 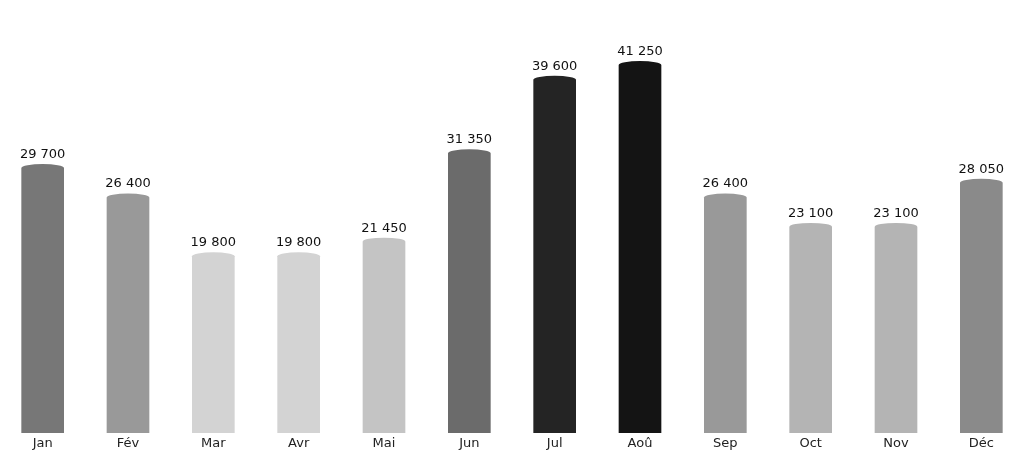 I want to click on x-tick-label: Jan, so click(x=42, y=443).